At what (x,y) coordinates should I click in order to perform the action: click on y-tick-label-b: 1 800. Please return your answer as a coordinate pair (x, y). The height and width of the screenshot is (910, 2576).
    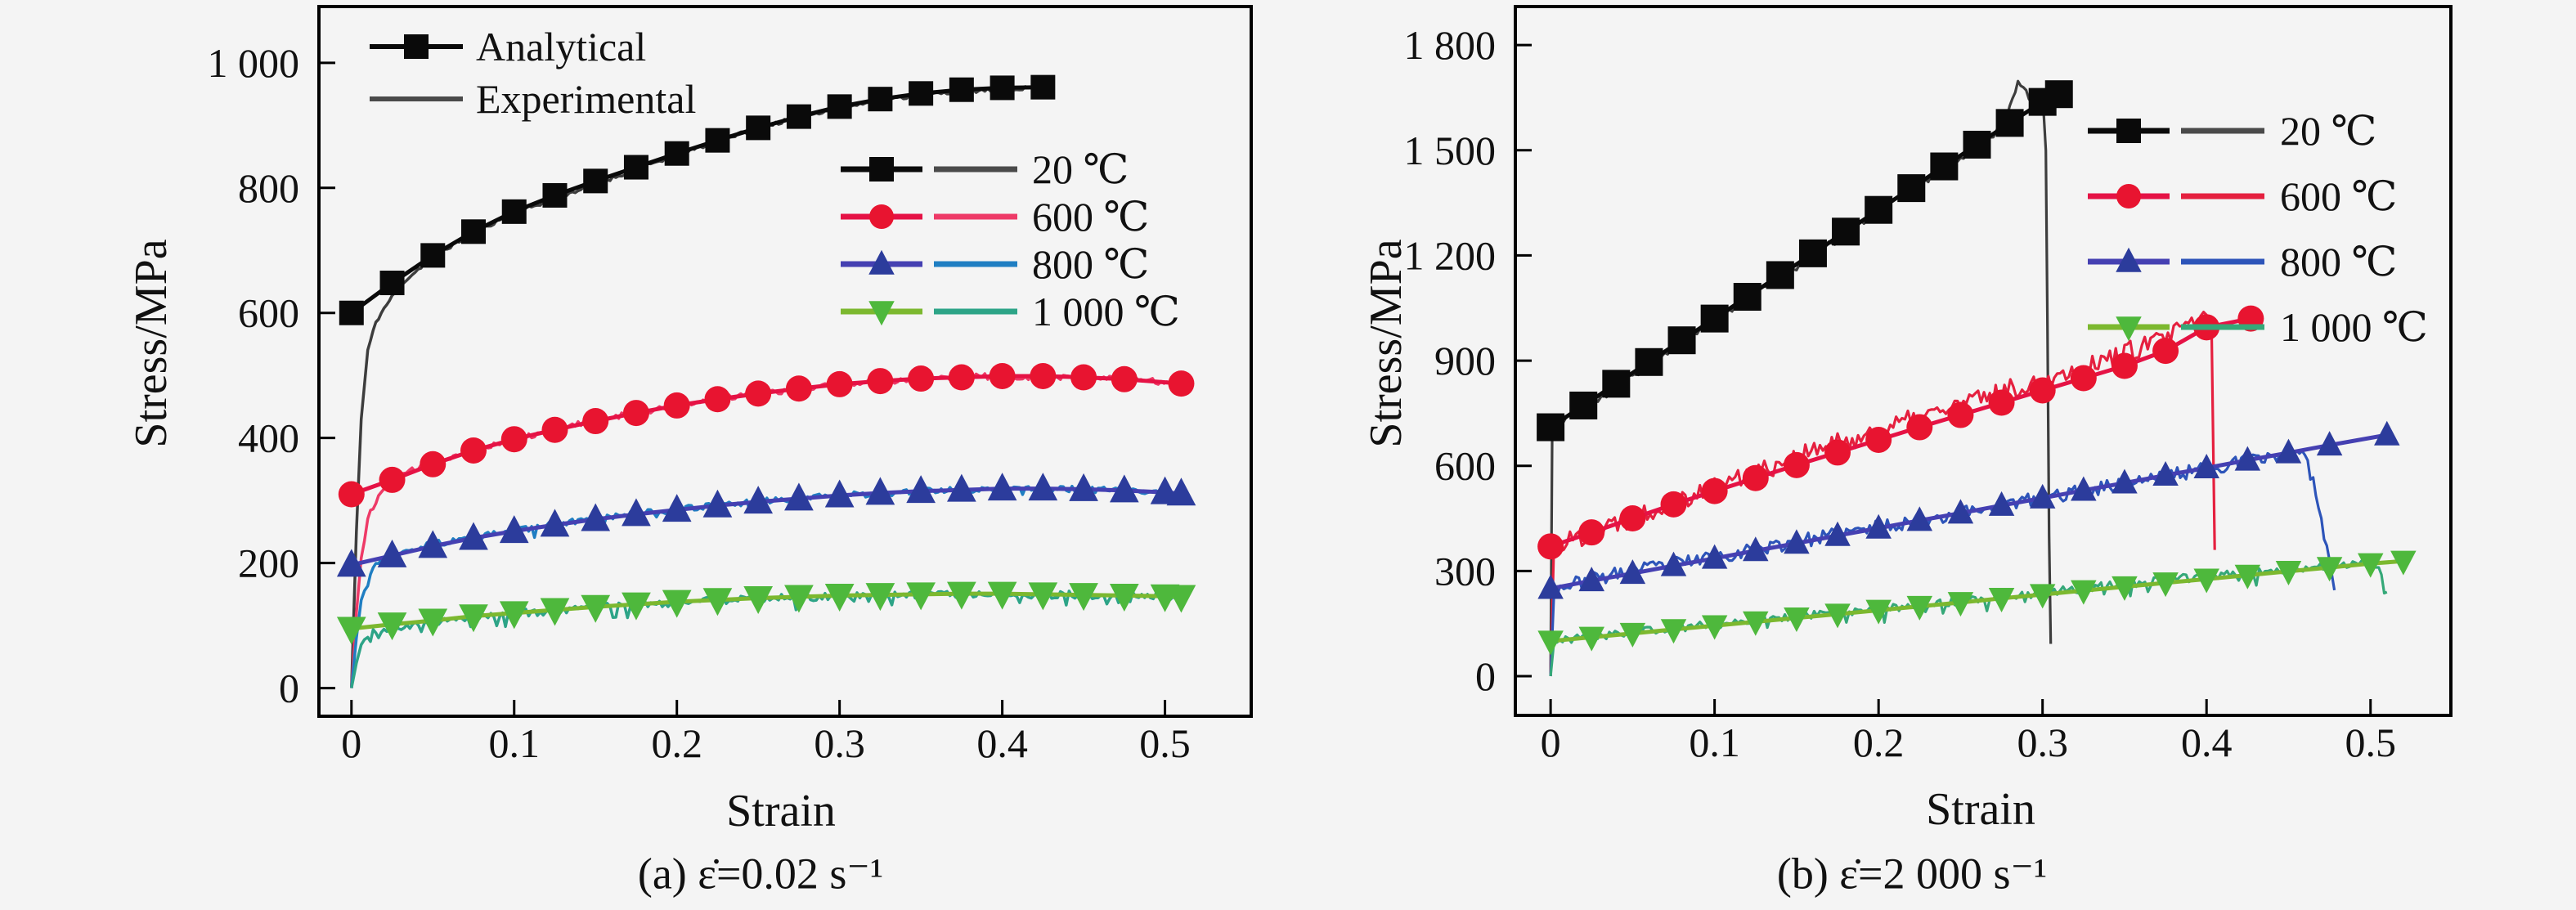
    Looking at the image, I should click on (1450, 45).